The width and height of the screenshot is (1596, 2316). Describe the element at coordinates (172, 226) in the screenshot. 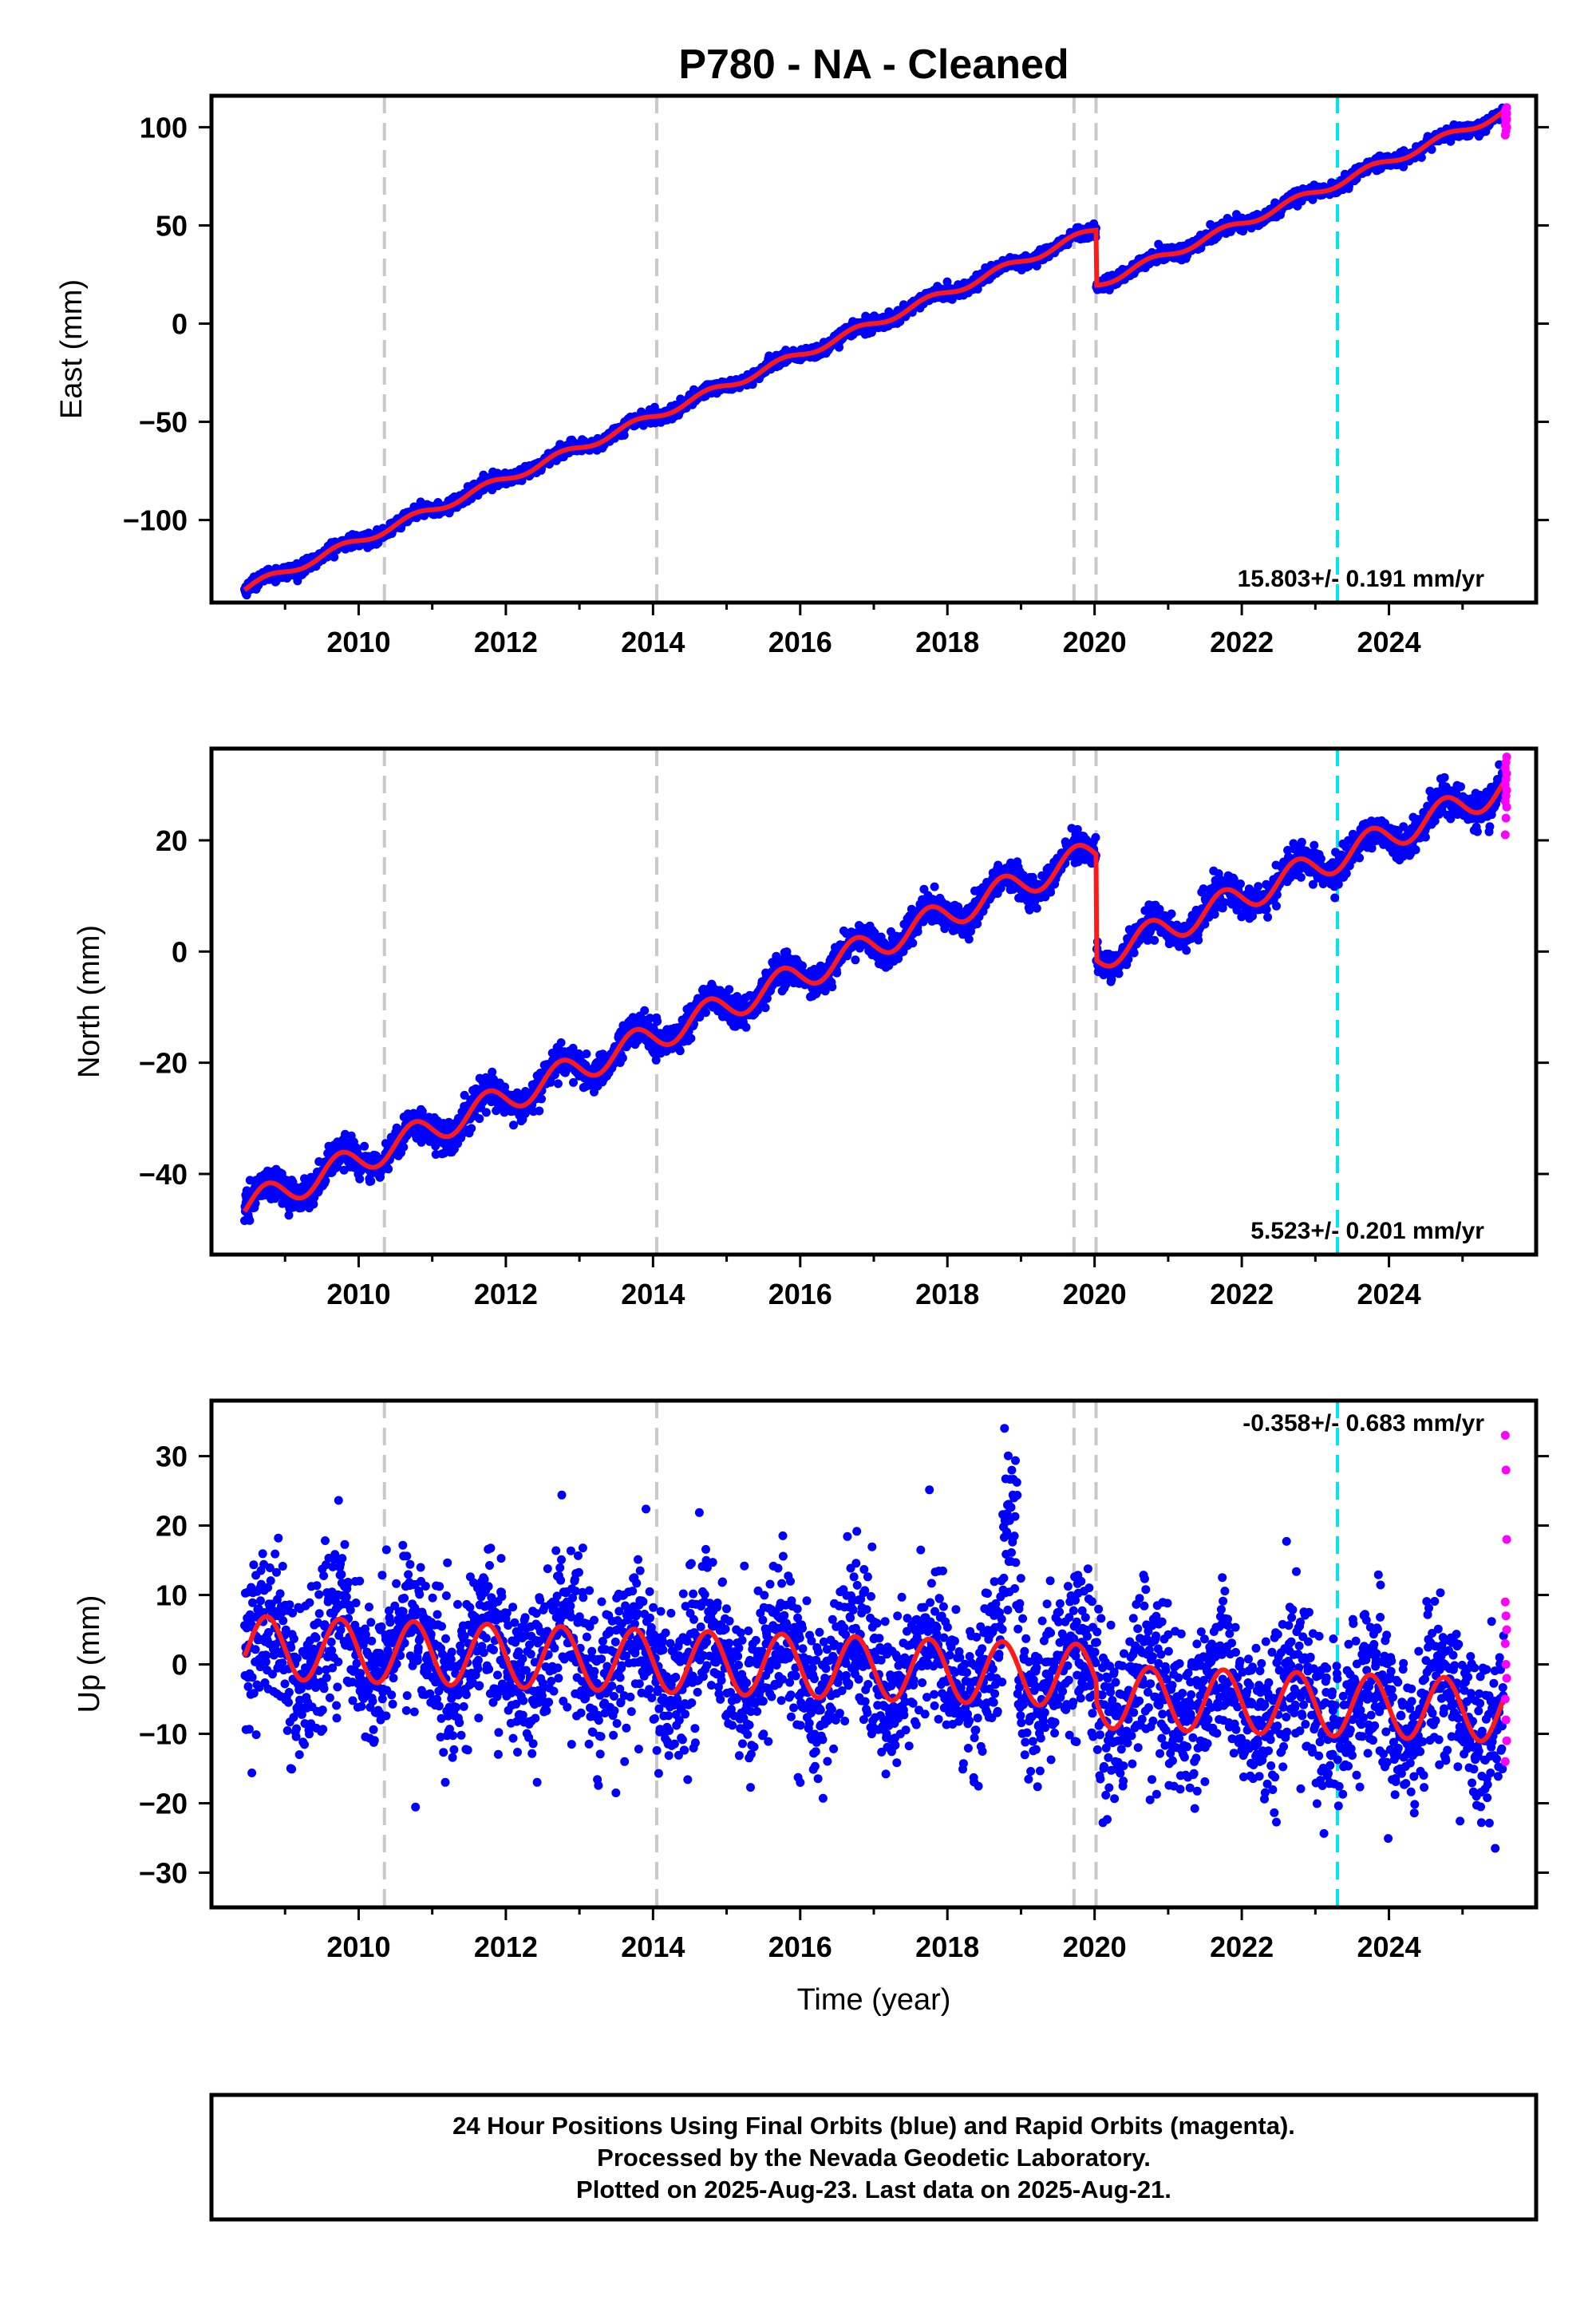

I see `y-tick-label: 50` at that location.